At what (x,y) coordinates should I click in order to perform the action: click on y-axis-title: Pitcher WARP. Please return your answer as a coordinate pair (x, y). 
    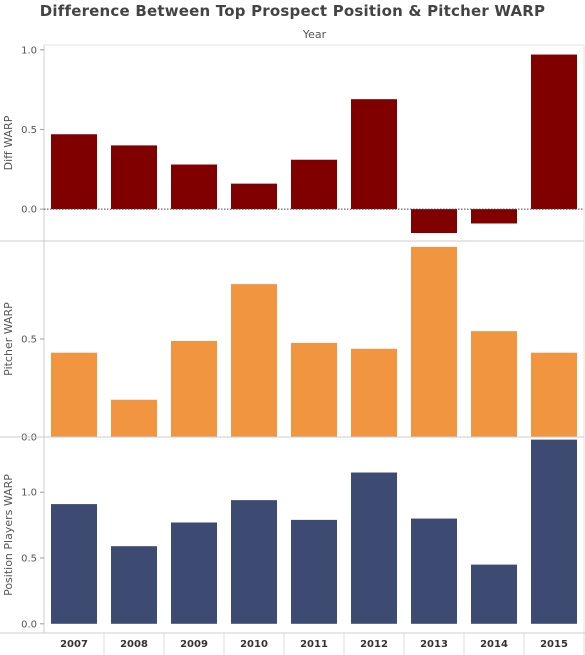
    Looking at the image, I should click on (8, 339).